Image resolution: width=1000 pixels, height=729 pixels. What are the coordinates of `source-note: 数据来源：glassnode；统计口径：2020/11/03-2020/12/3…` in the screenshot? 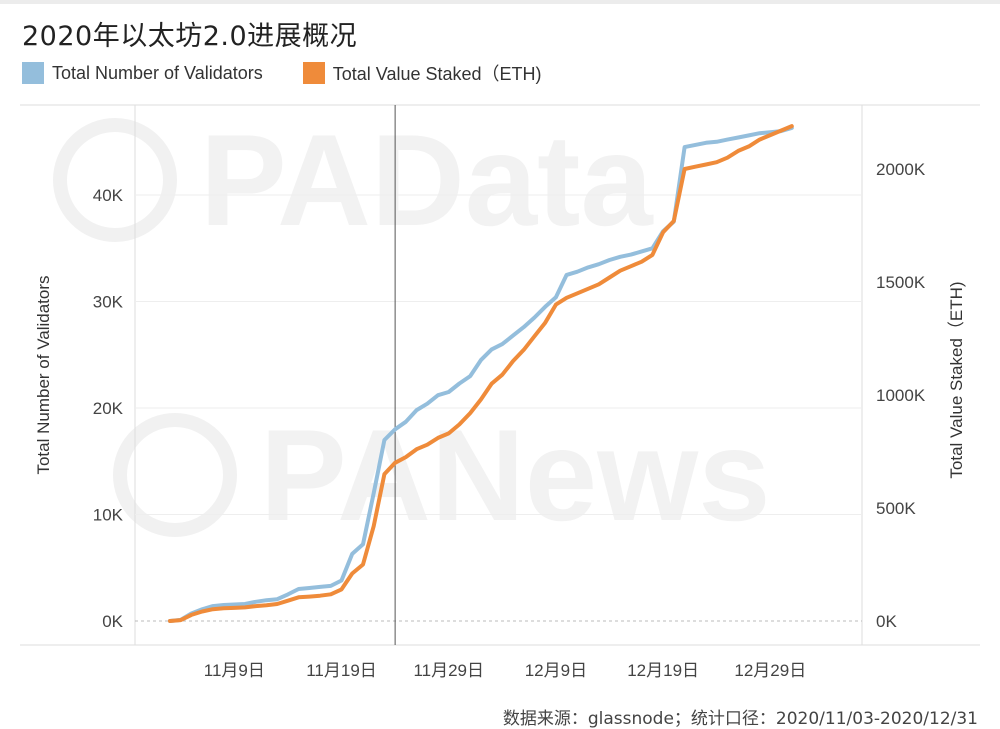 It's located at (740, 719).